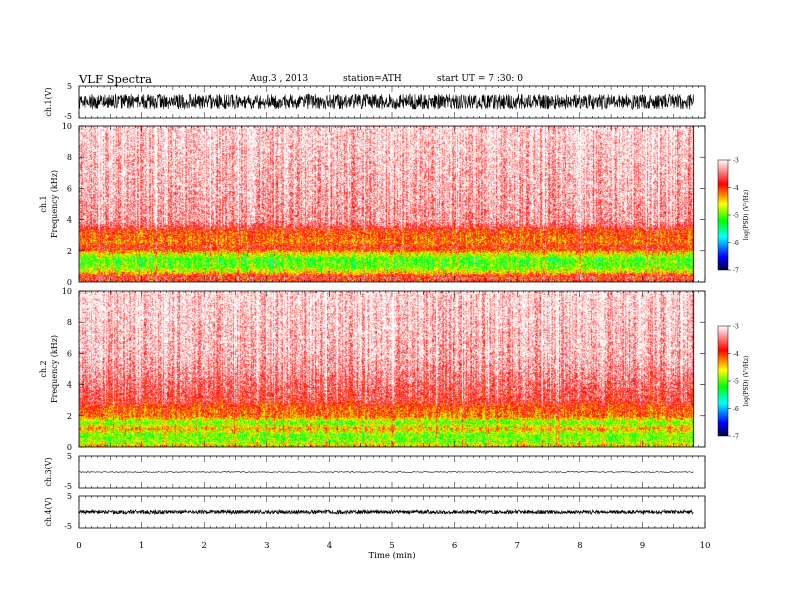 The height and width of the screenshot is (612, 792). What do you see at coordinates (372, 79) in the screenshot?
I see `station-label: station=ATH` at bounding box center [372, 79].